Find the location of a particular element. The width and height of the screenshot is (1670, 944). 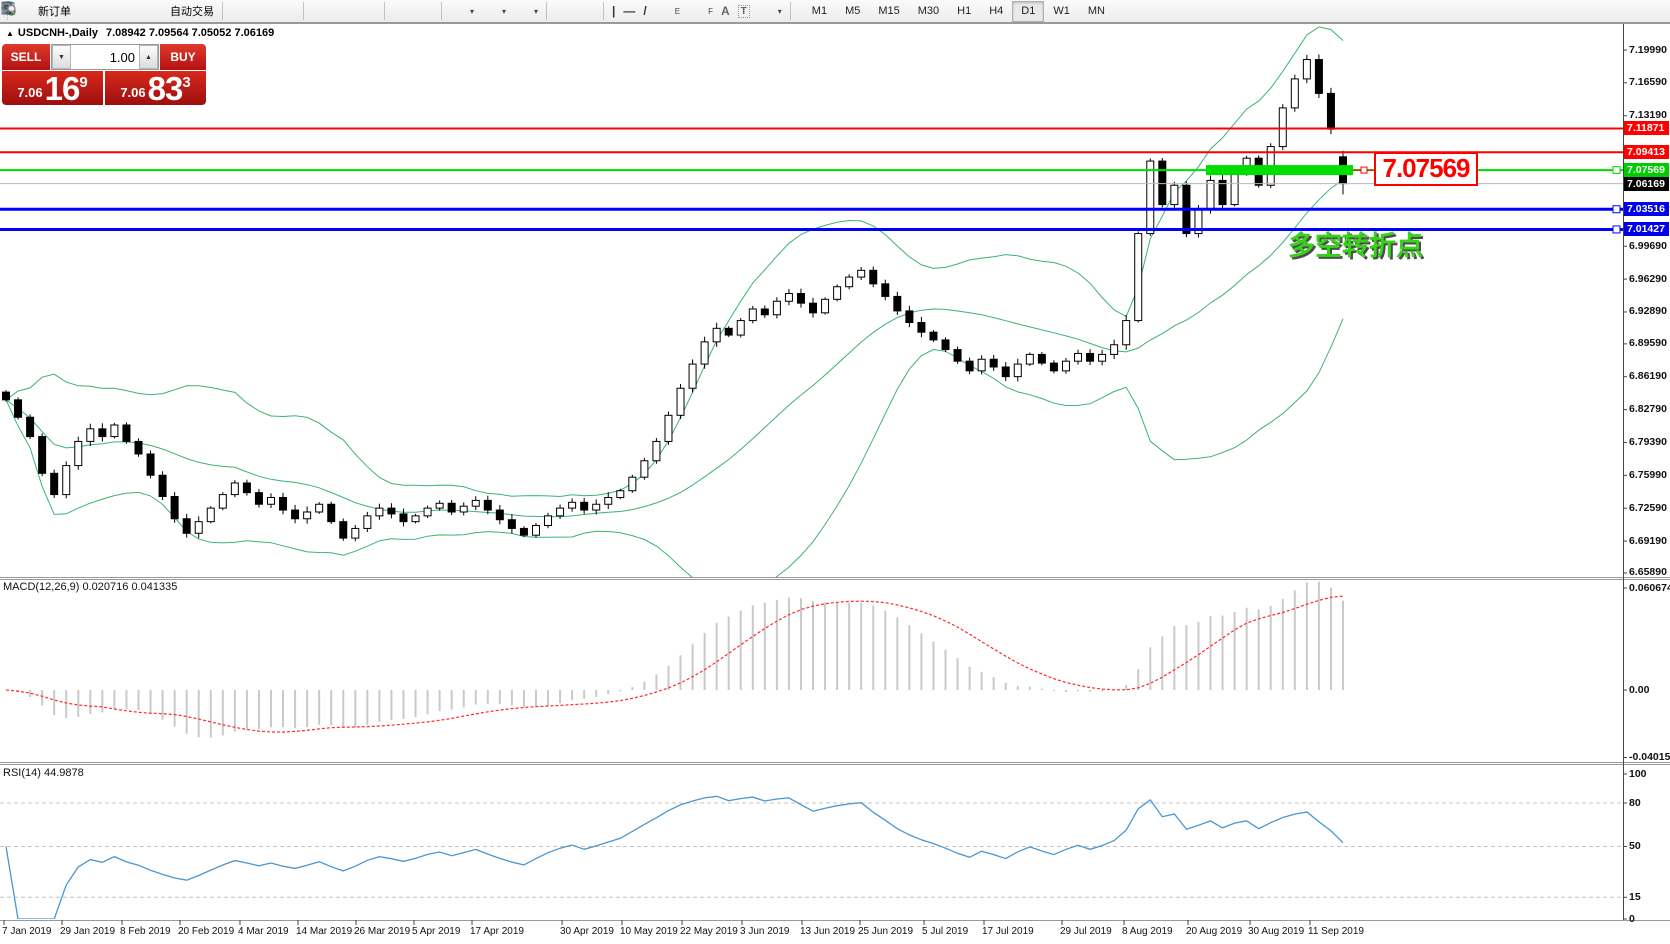

autotrading-label: 自动交易 is located at coordinates (192, 12).